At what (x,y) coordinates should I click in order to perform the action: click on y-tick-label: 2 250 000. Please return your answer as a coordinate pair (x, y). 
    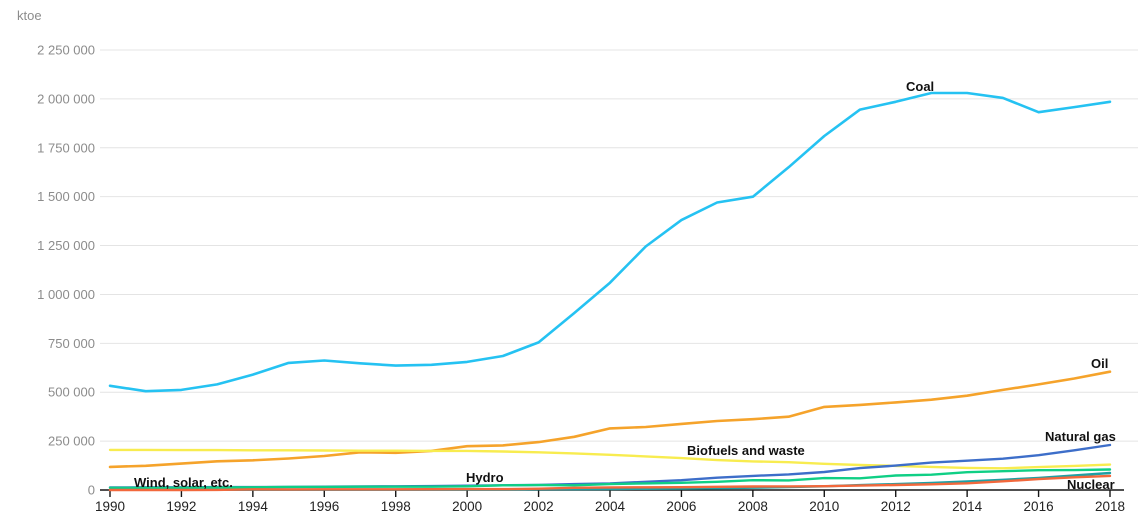
    Looking at the image, I should click on (66, 50).